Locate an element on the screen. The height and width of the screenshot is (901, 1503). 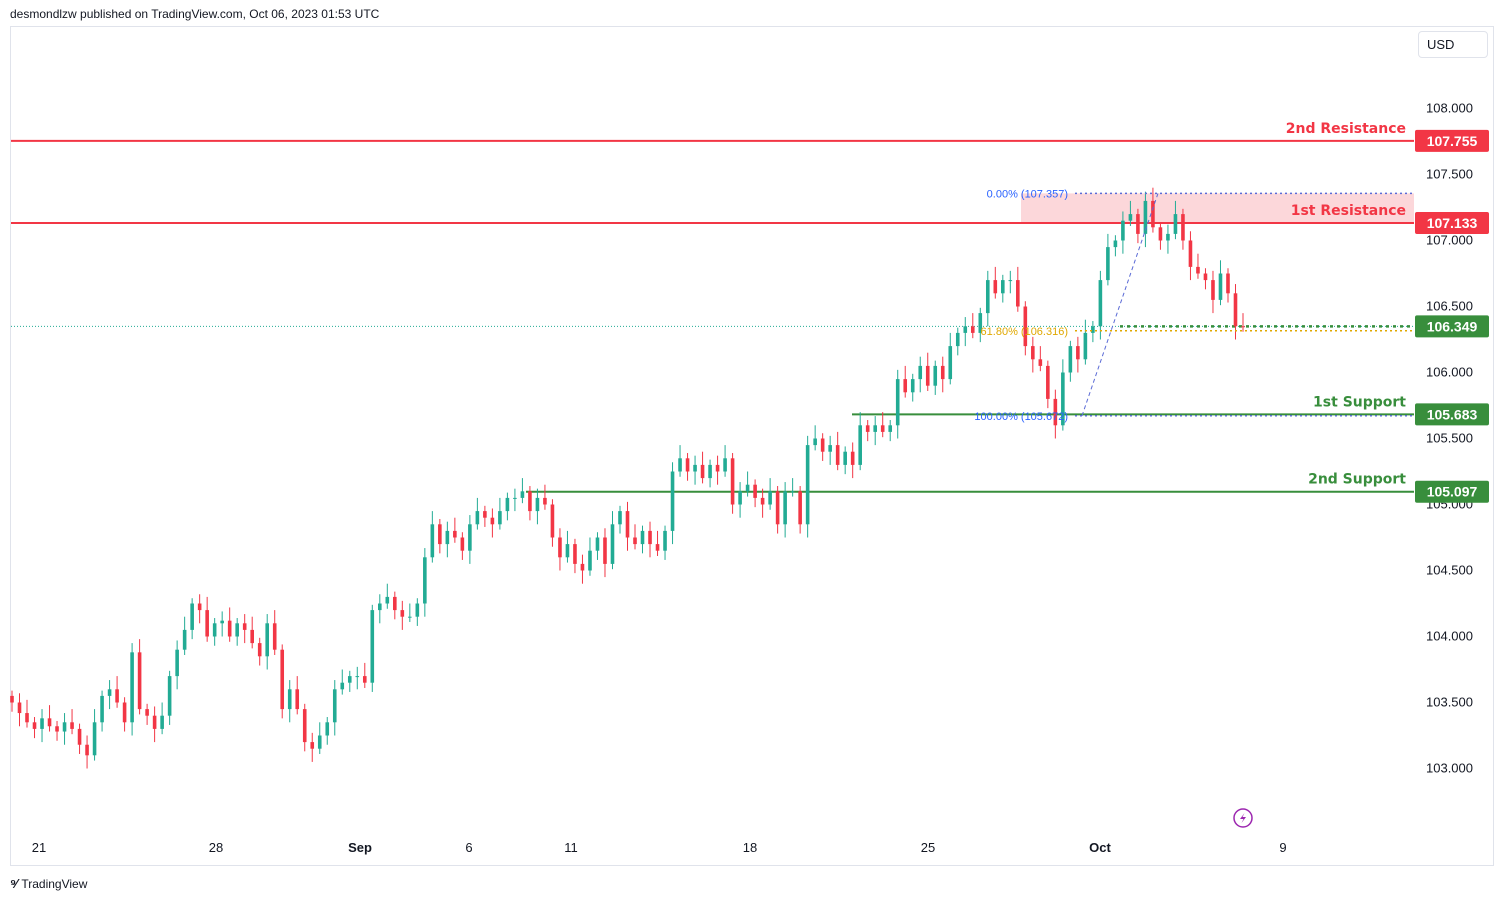
y-tick-label: 108.000 is located at coordinates (1449, 108).